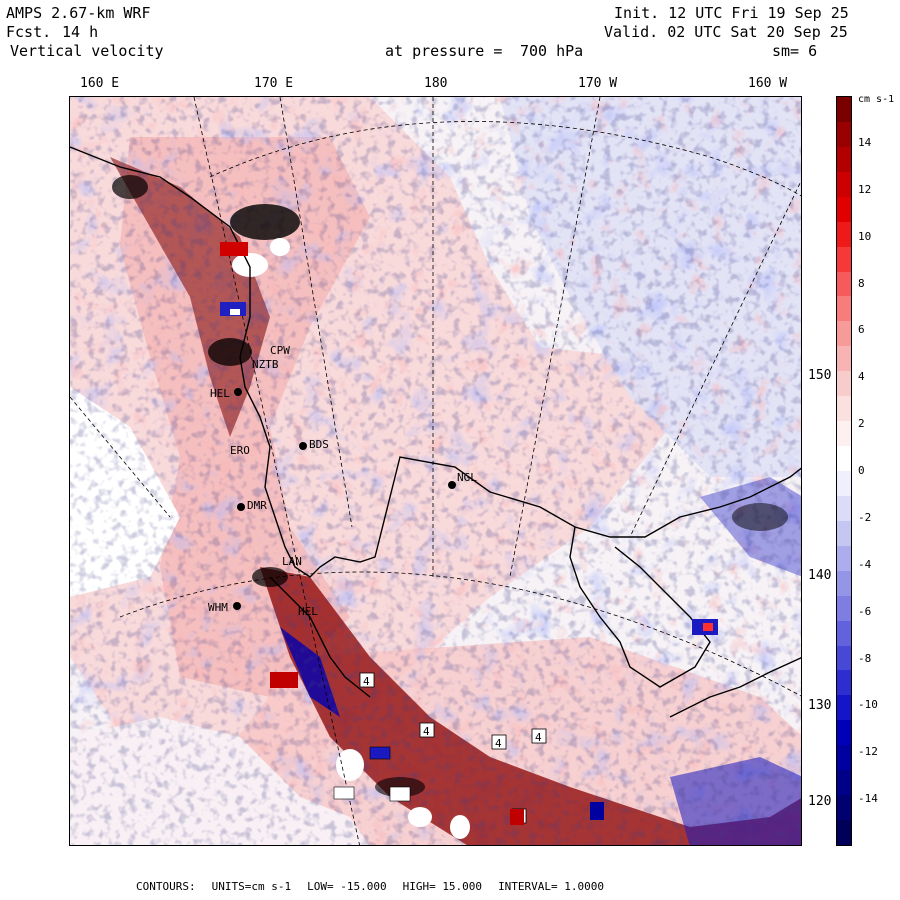 The height and width of the screenshot is (900, 900). I want to click on colorbar-tick-label: -6, so click(865, 611).